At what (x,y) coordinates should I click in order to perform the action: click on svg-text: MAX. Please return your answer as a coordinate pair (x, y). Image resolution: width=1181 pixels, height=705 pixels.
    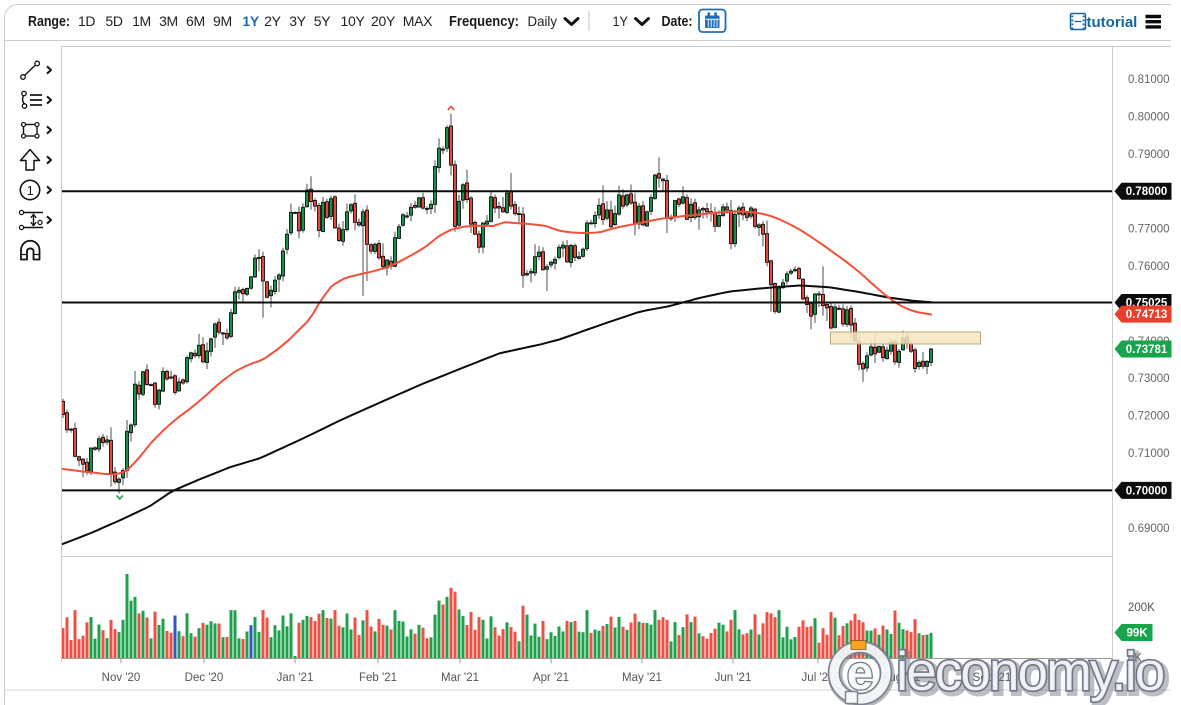
    Looking at the image, I should click on (418, 21).